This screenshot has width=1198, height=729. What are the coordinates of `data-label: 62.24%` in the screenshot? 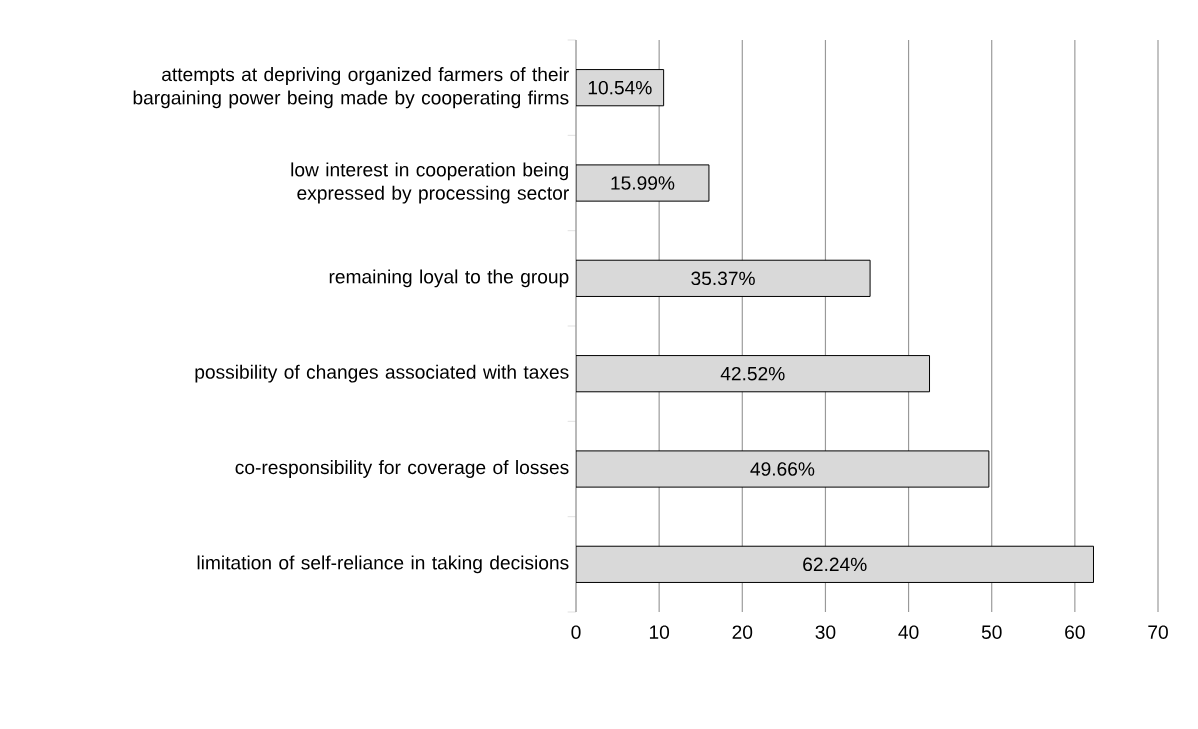 It's located at (835, 564).